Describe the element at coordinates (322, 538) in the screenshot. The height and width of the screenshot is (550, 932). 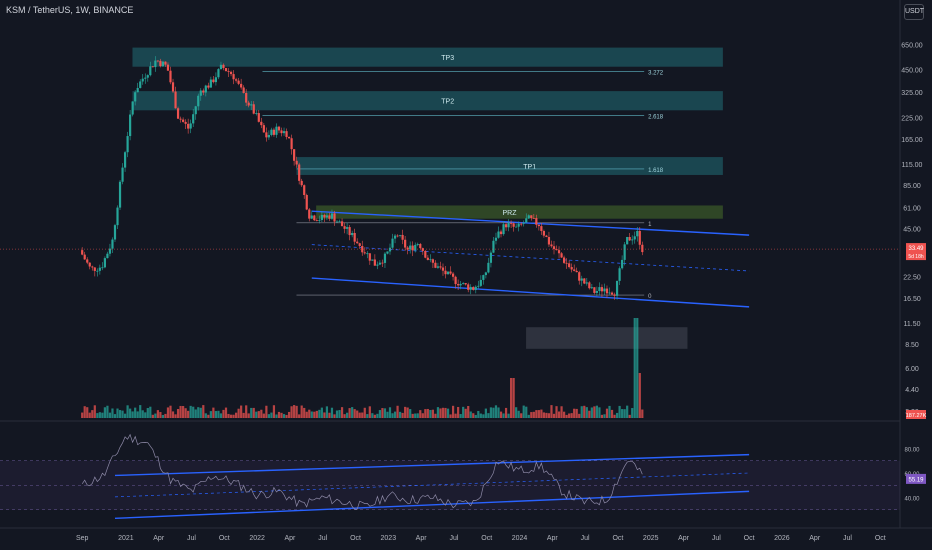
I see `time-tick-label: Jul` at that location.